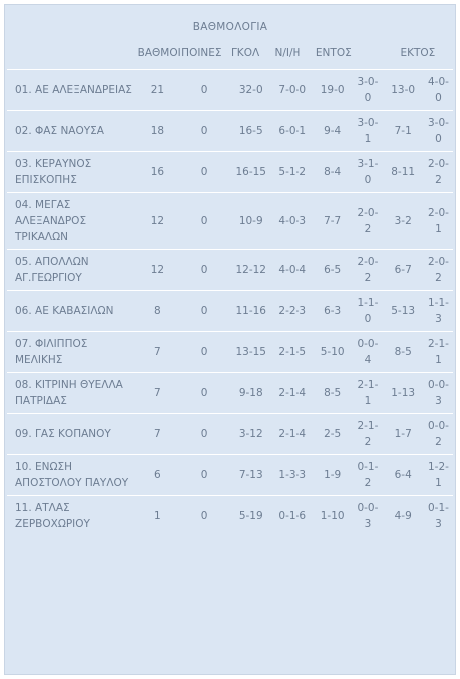 The height and width of the screenshot is (679, 460). What do you see at coordinates (292, 352) in the screenshot?
I see `stat-cell: 2-1-5` at bounding box center [292, 352].